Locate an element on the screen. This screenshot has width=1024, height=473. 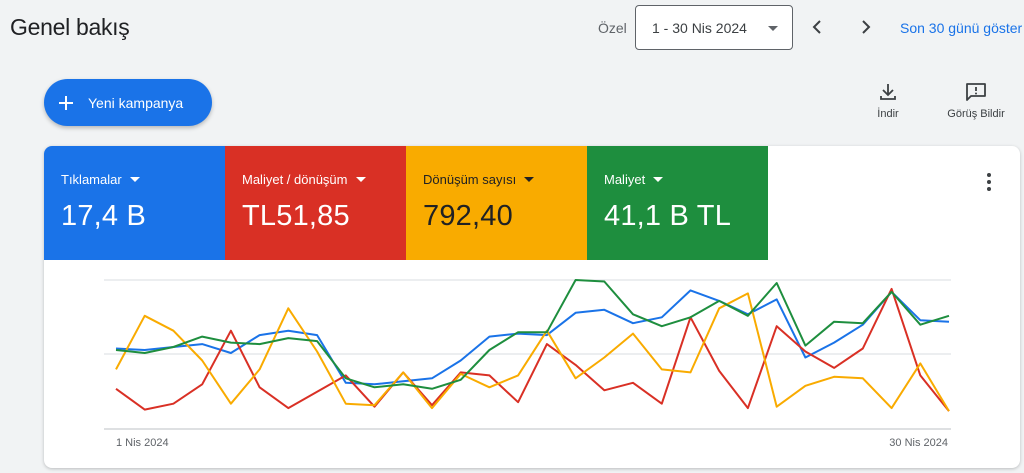
feedback-icon is located at coordinates (976, 92).